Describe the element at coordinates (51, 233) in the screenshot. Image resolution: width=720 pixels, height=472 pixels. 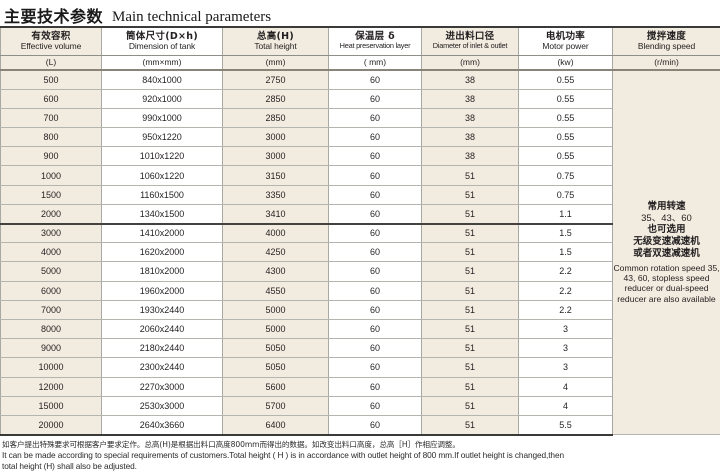
I see `cell-effective-volume: 3000` at that location.